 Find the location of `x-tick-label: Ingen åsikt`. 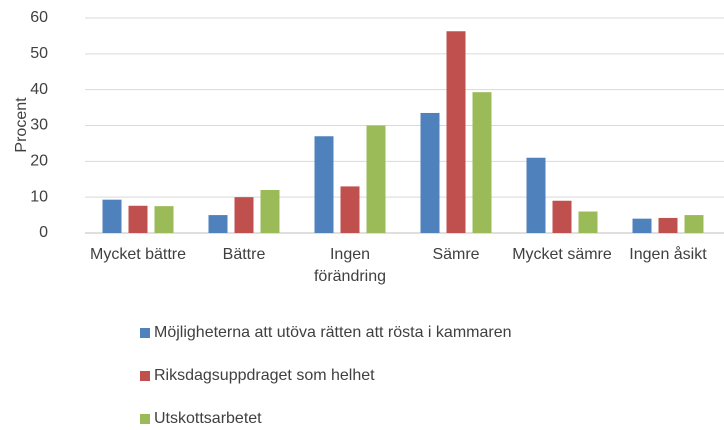

x-tick-label: Ingen åsikt is located at coordinates (668, 254).